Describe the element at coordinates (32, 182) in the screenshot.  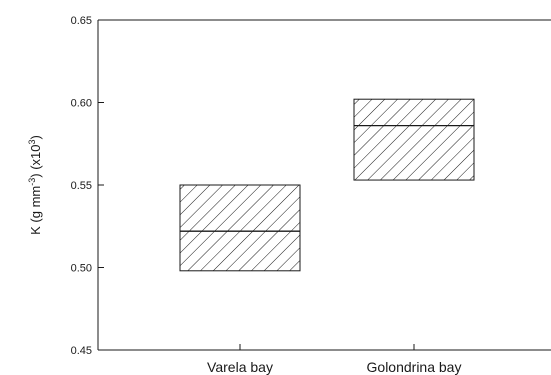
I see `y-axis-title-sup1: -3` at that location.